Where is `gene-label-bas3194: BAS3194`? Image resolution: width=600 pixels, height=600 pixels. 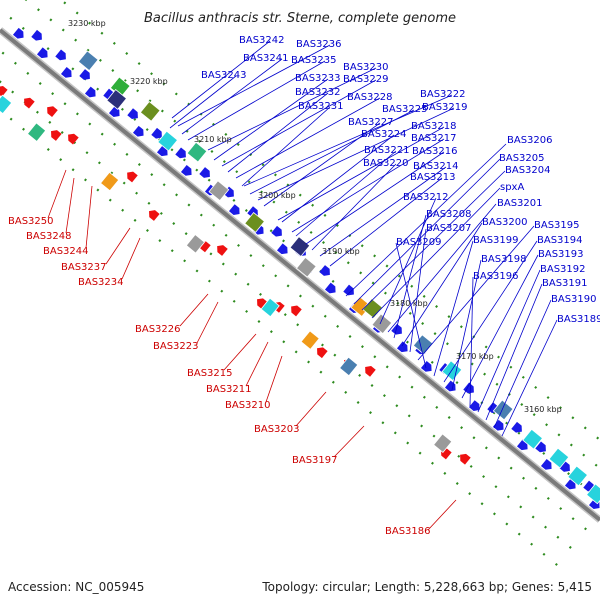
gene-label-bas3194: BAS3194 is located at coordinates (560, 240).